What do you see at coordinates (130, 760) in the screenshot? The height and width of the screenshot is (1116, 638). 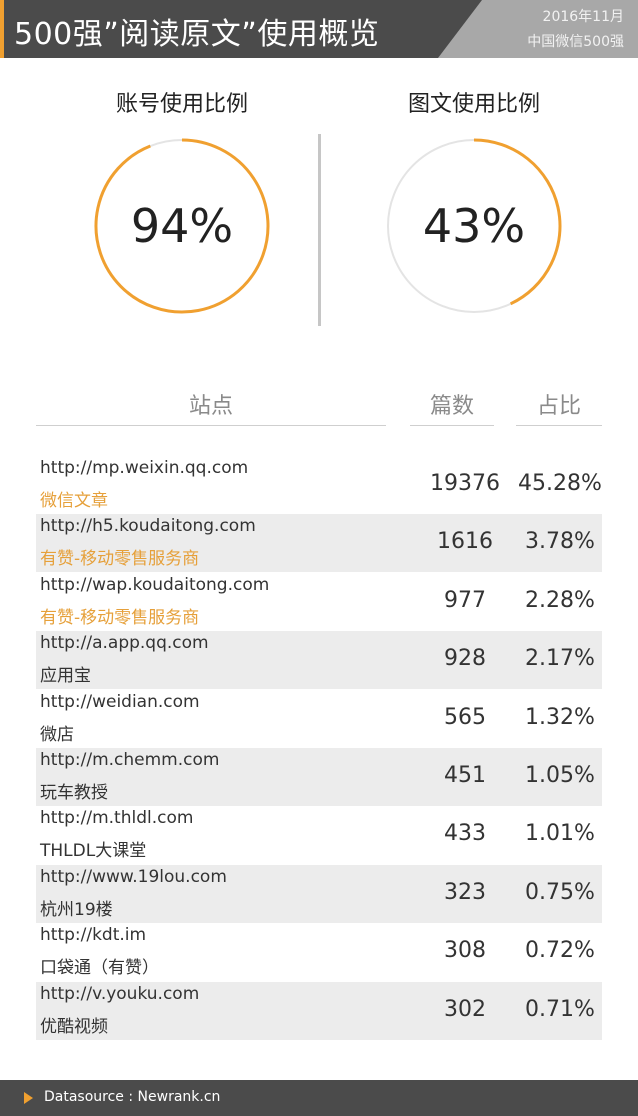 I see `site-url: http://m.chemm.com` at bounding box center [130, 760].